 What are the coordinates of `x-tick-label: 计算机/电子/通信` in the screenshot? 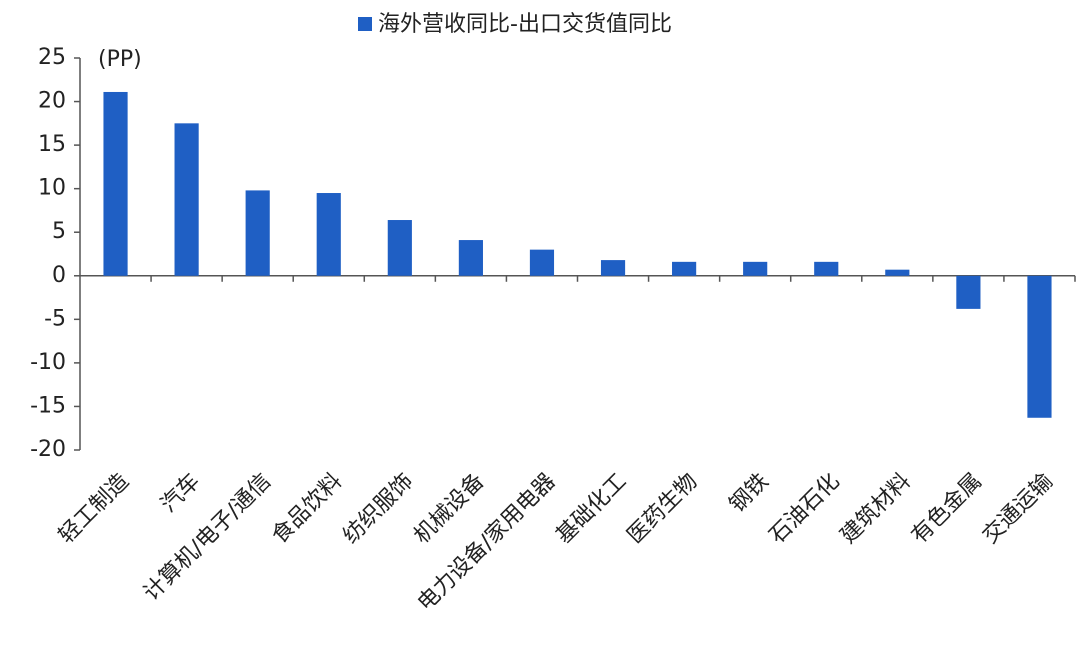 It's located at (207, 537).